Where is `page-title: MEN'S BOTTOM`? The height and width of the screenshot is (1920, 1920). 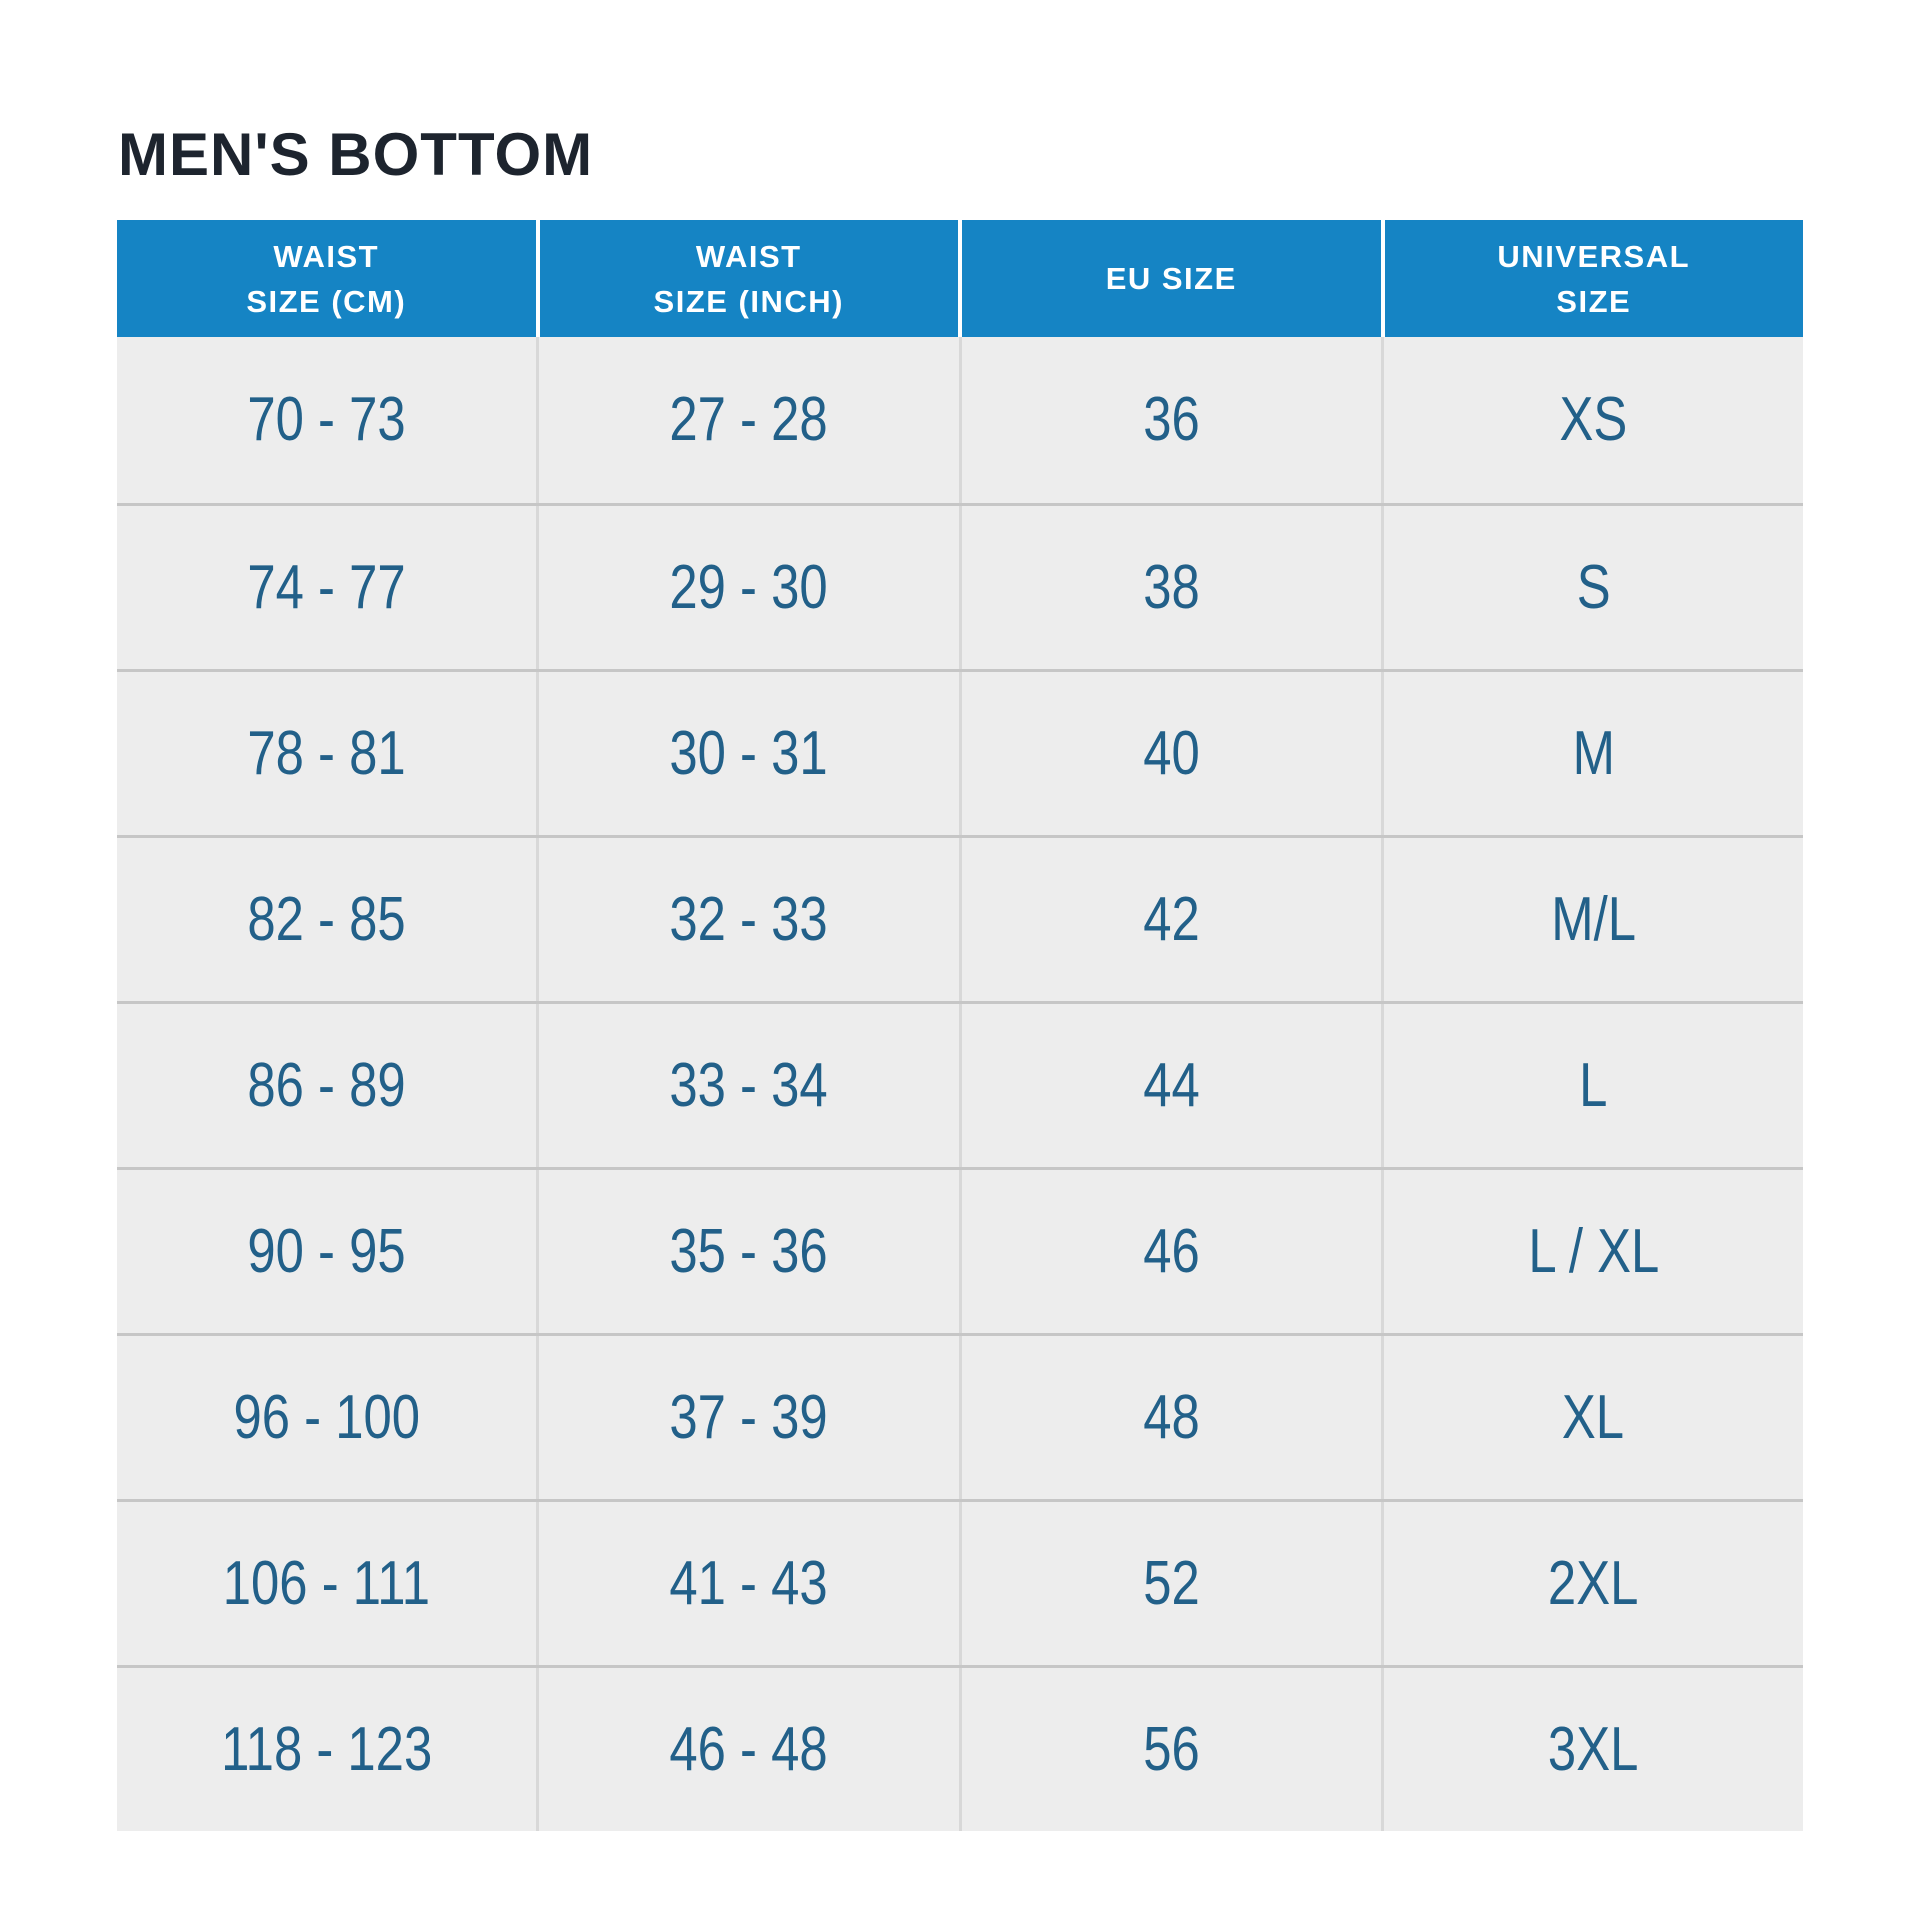
page-title: MEN'S BOTTOM is located at coordinates (356, 155).